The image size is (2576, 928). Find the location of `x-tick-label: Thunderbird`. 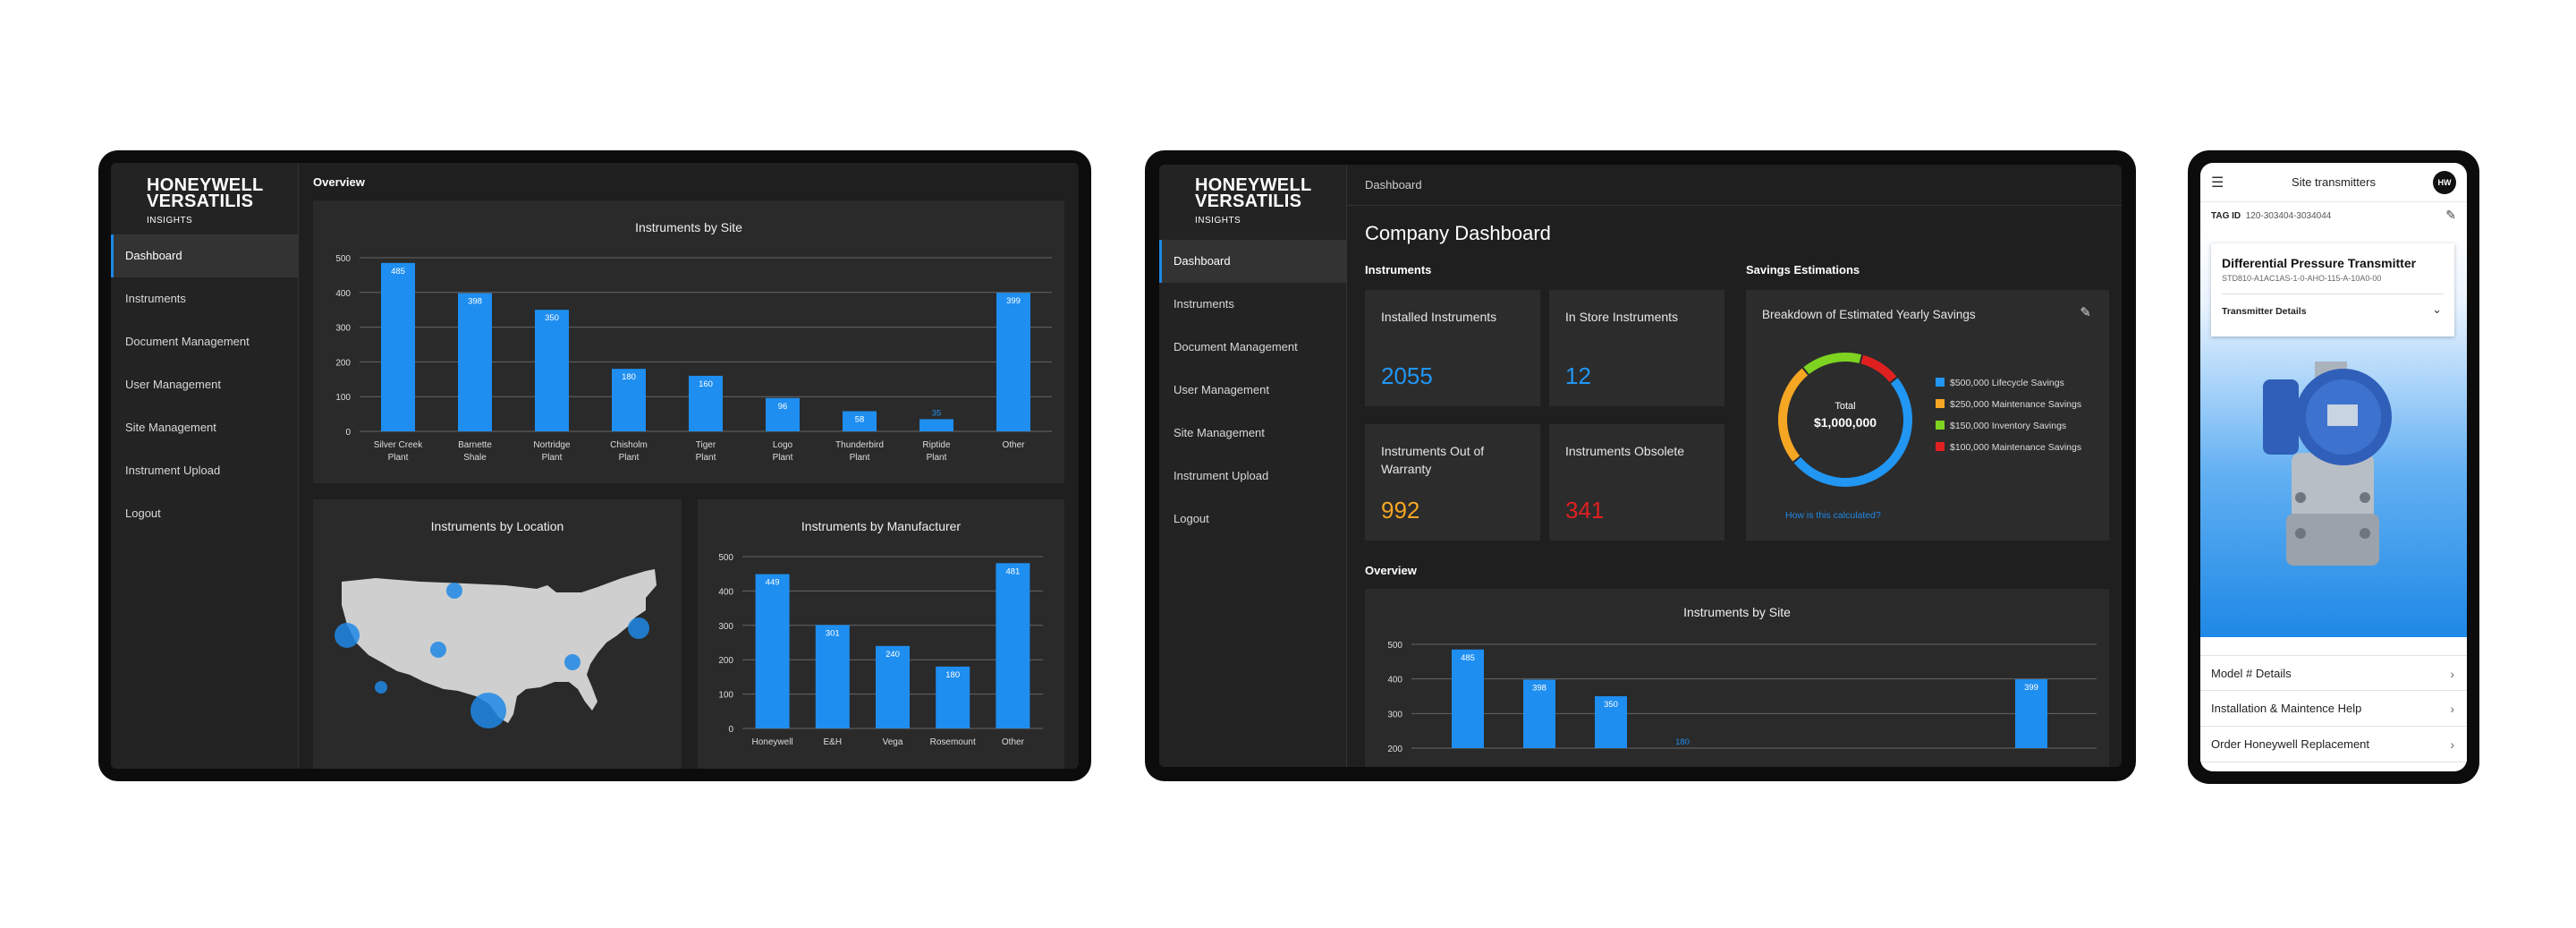

x-tick-label: Thunderbird is located at coordinates (859, 445).